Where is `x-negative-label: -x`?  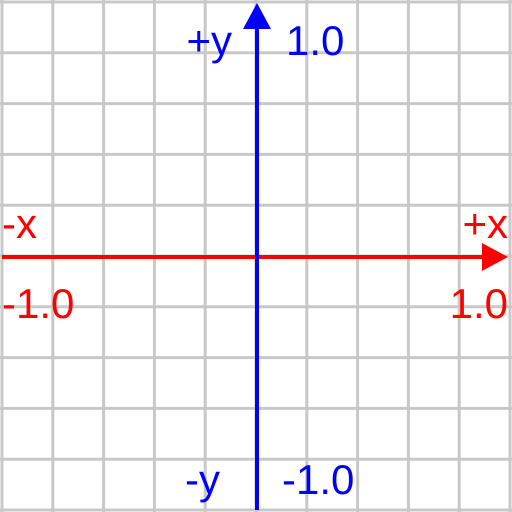
x-negative-label: -x is located at coordinates (19, 223).